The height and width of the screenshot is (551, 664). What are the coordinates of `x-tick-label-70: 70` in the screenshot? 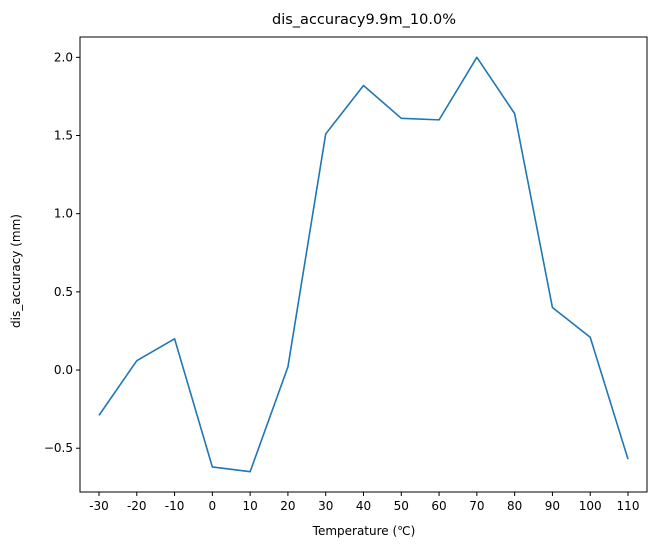 It's located at (476, 506).